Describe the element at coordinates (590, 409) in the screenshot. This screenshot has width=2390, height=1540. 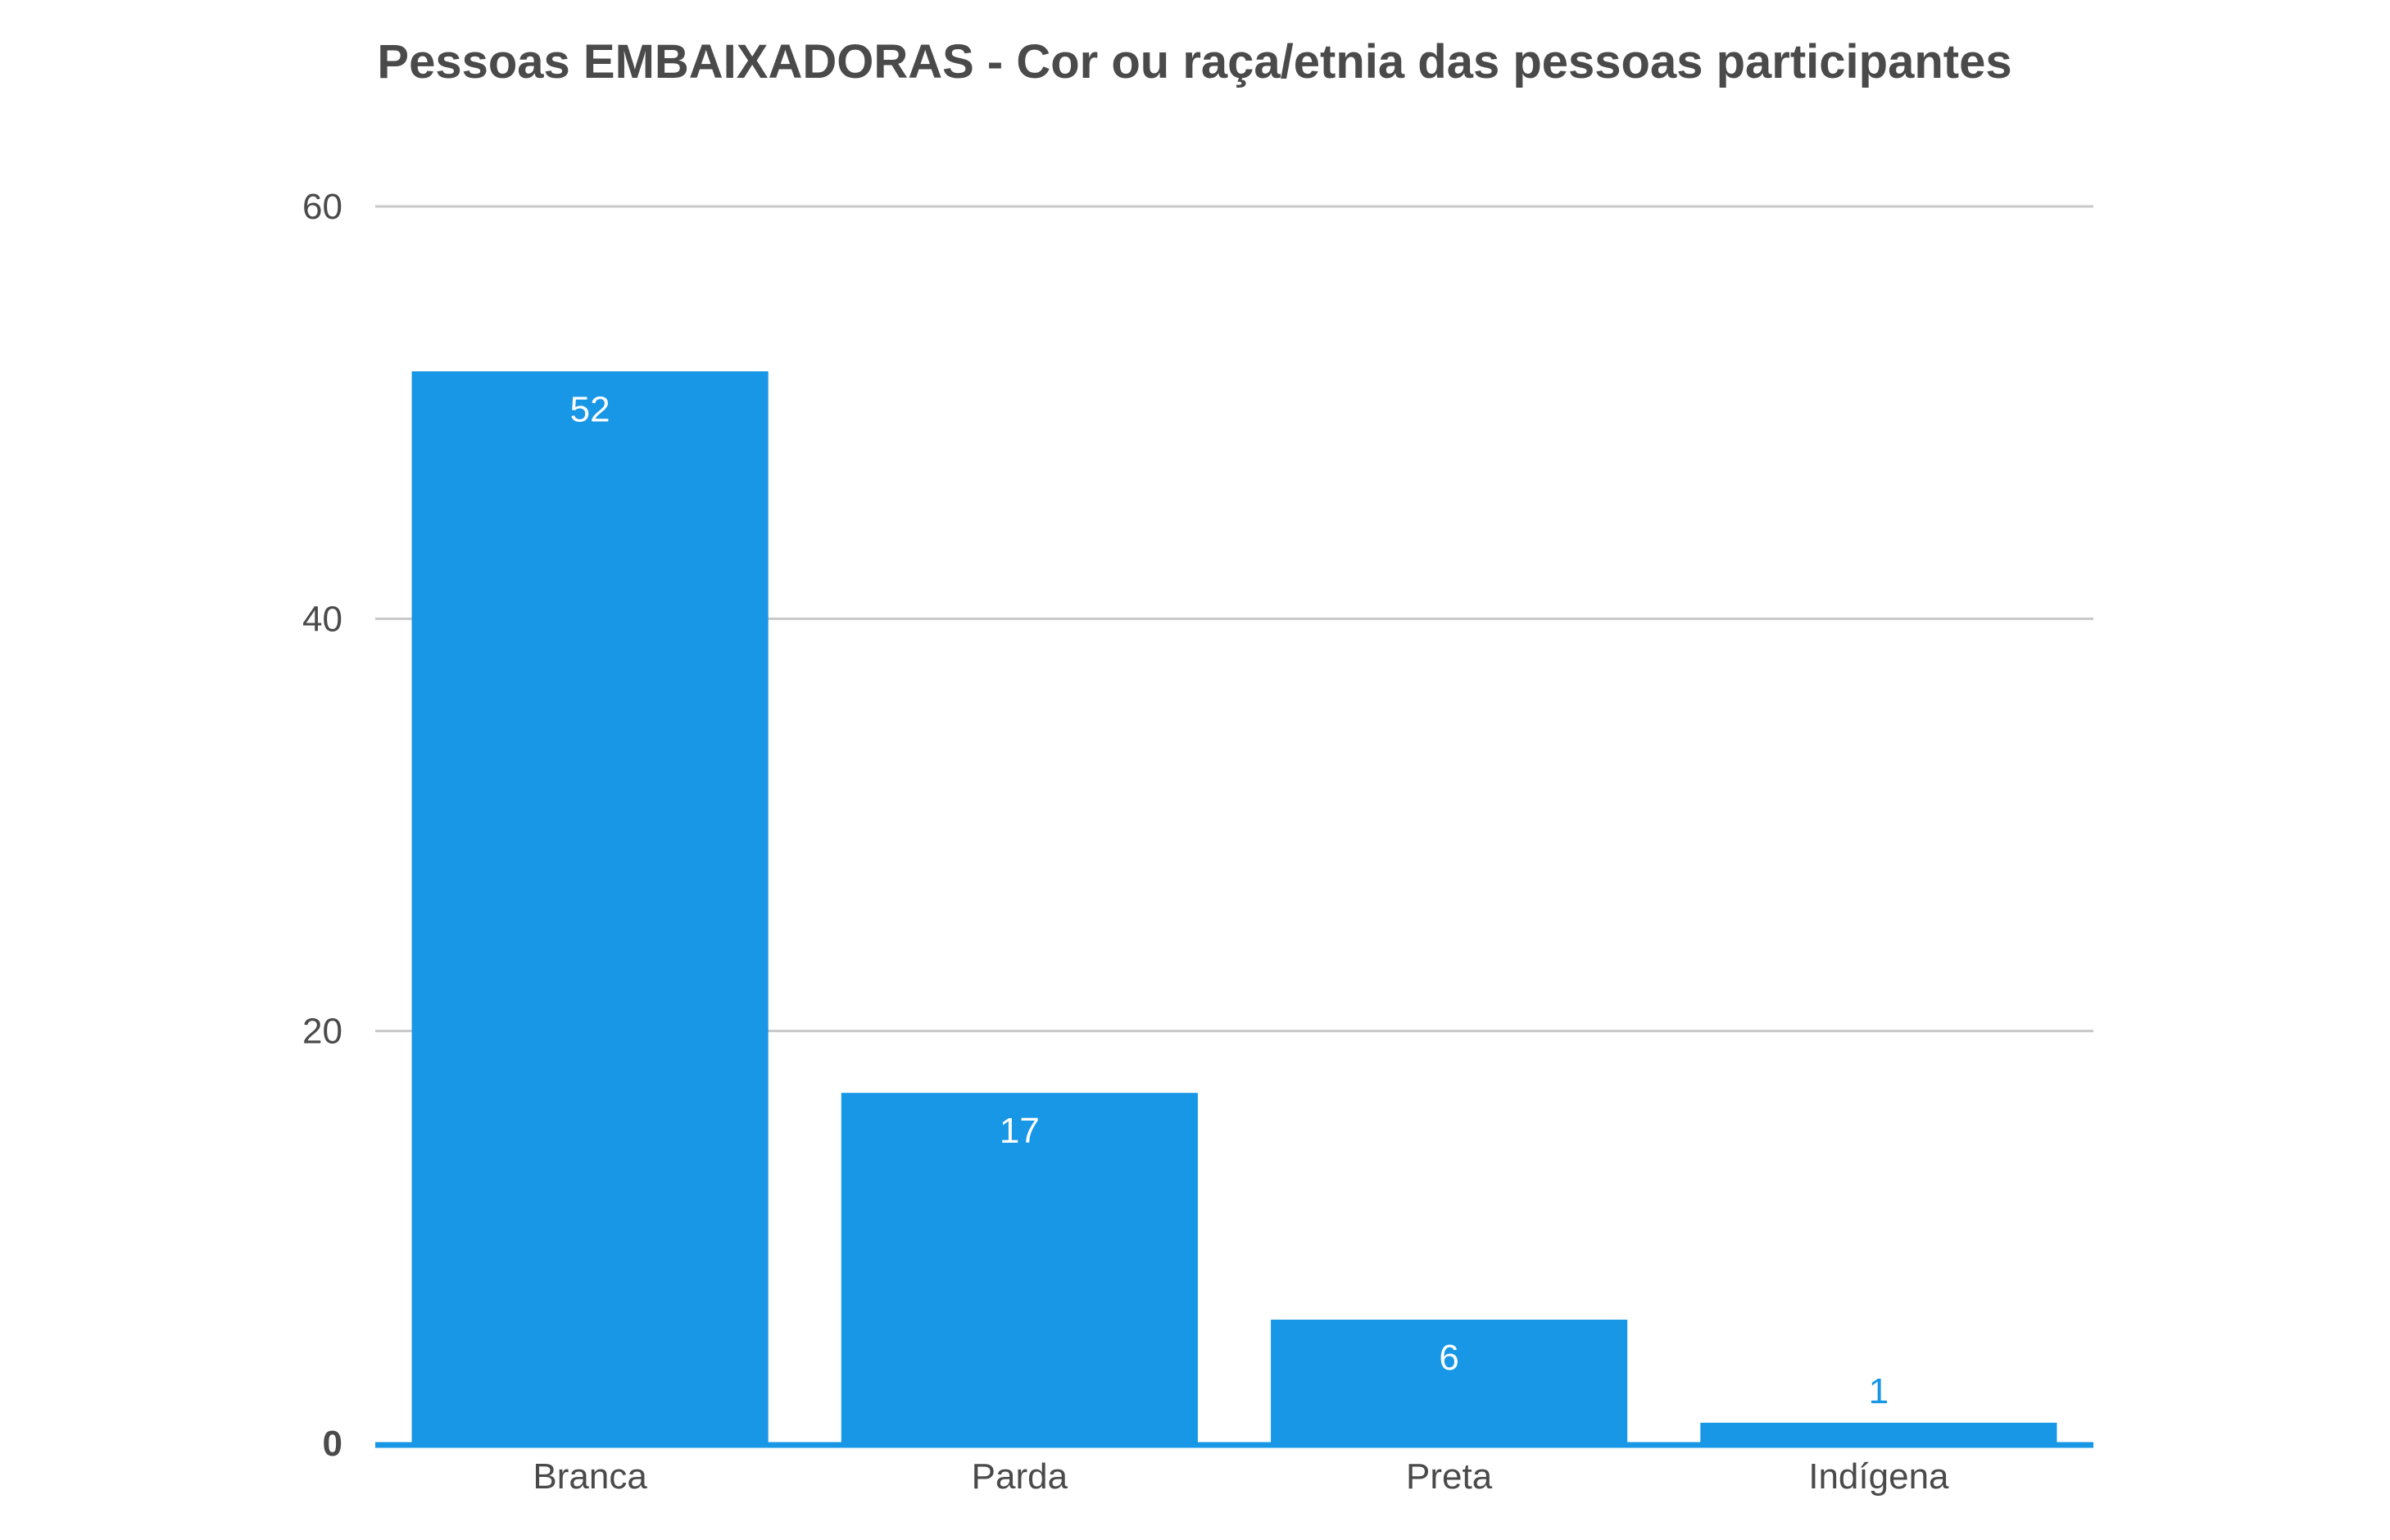
I see `data-label: 52` at that location.